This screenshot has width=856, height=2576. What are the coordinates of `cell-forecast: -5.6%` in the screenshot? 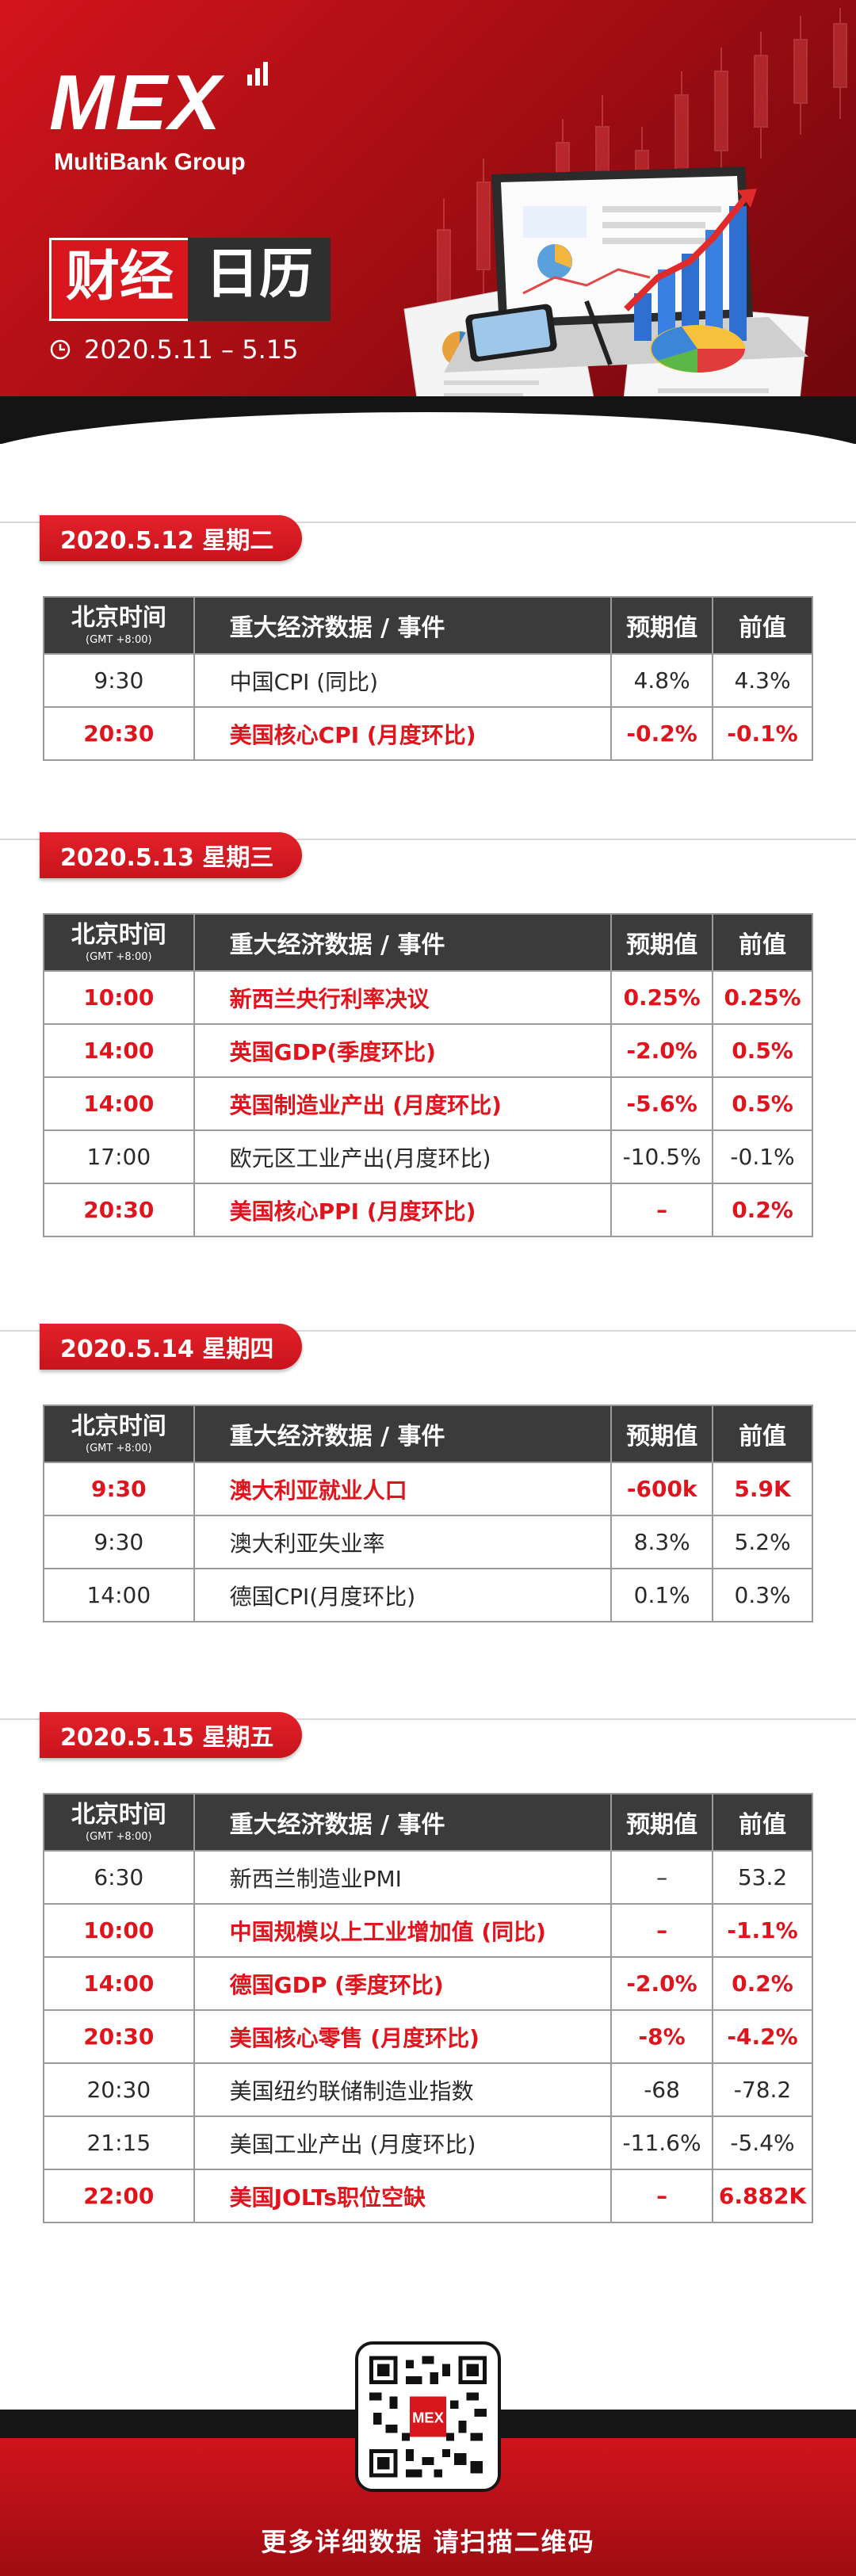 It's located at (662, 1103).